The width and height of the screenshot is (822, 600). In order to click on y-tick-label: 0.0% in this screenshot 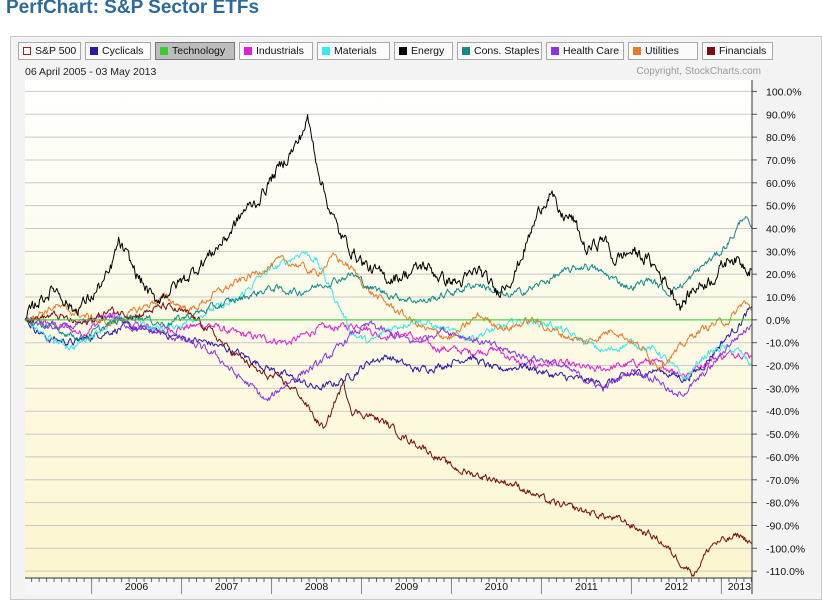, I will do `click(778, 321)`.